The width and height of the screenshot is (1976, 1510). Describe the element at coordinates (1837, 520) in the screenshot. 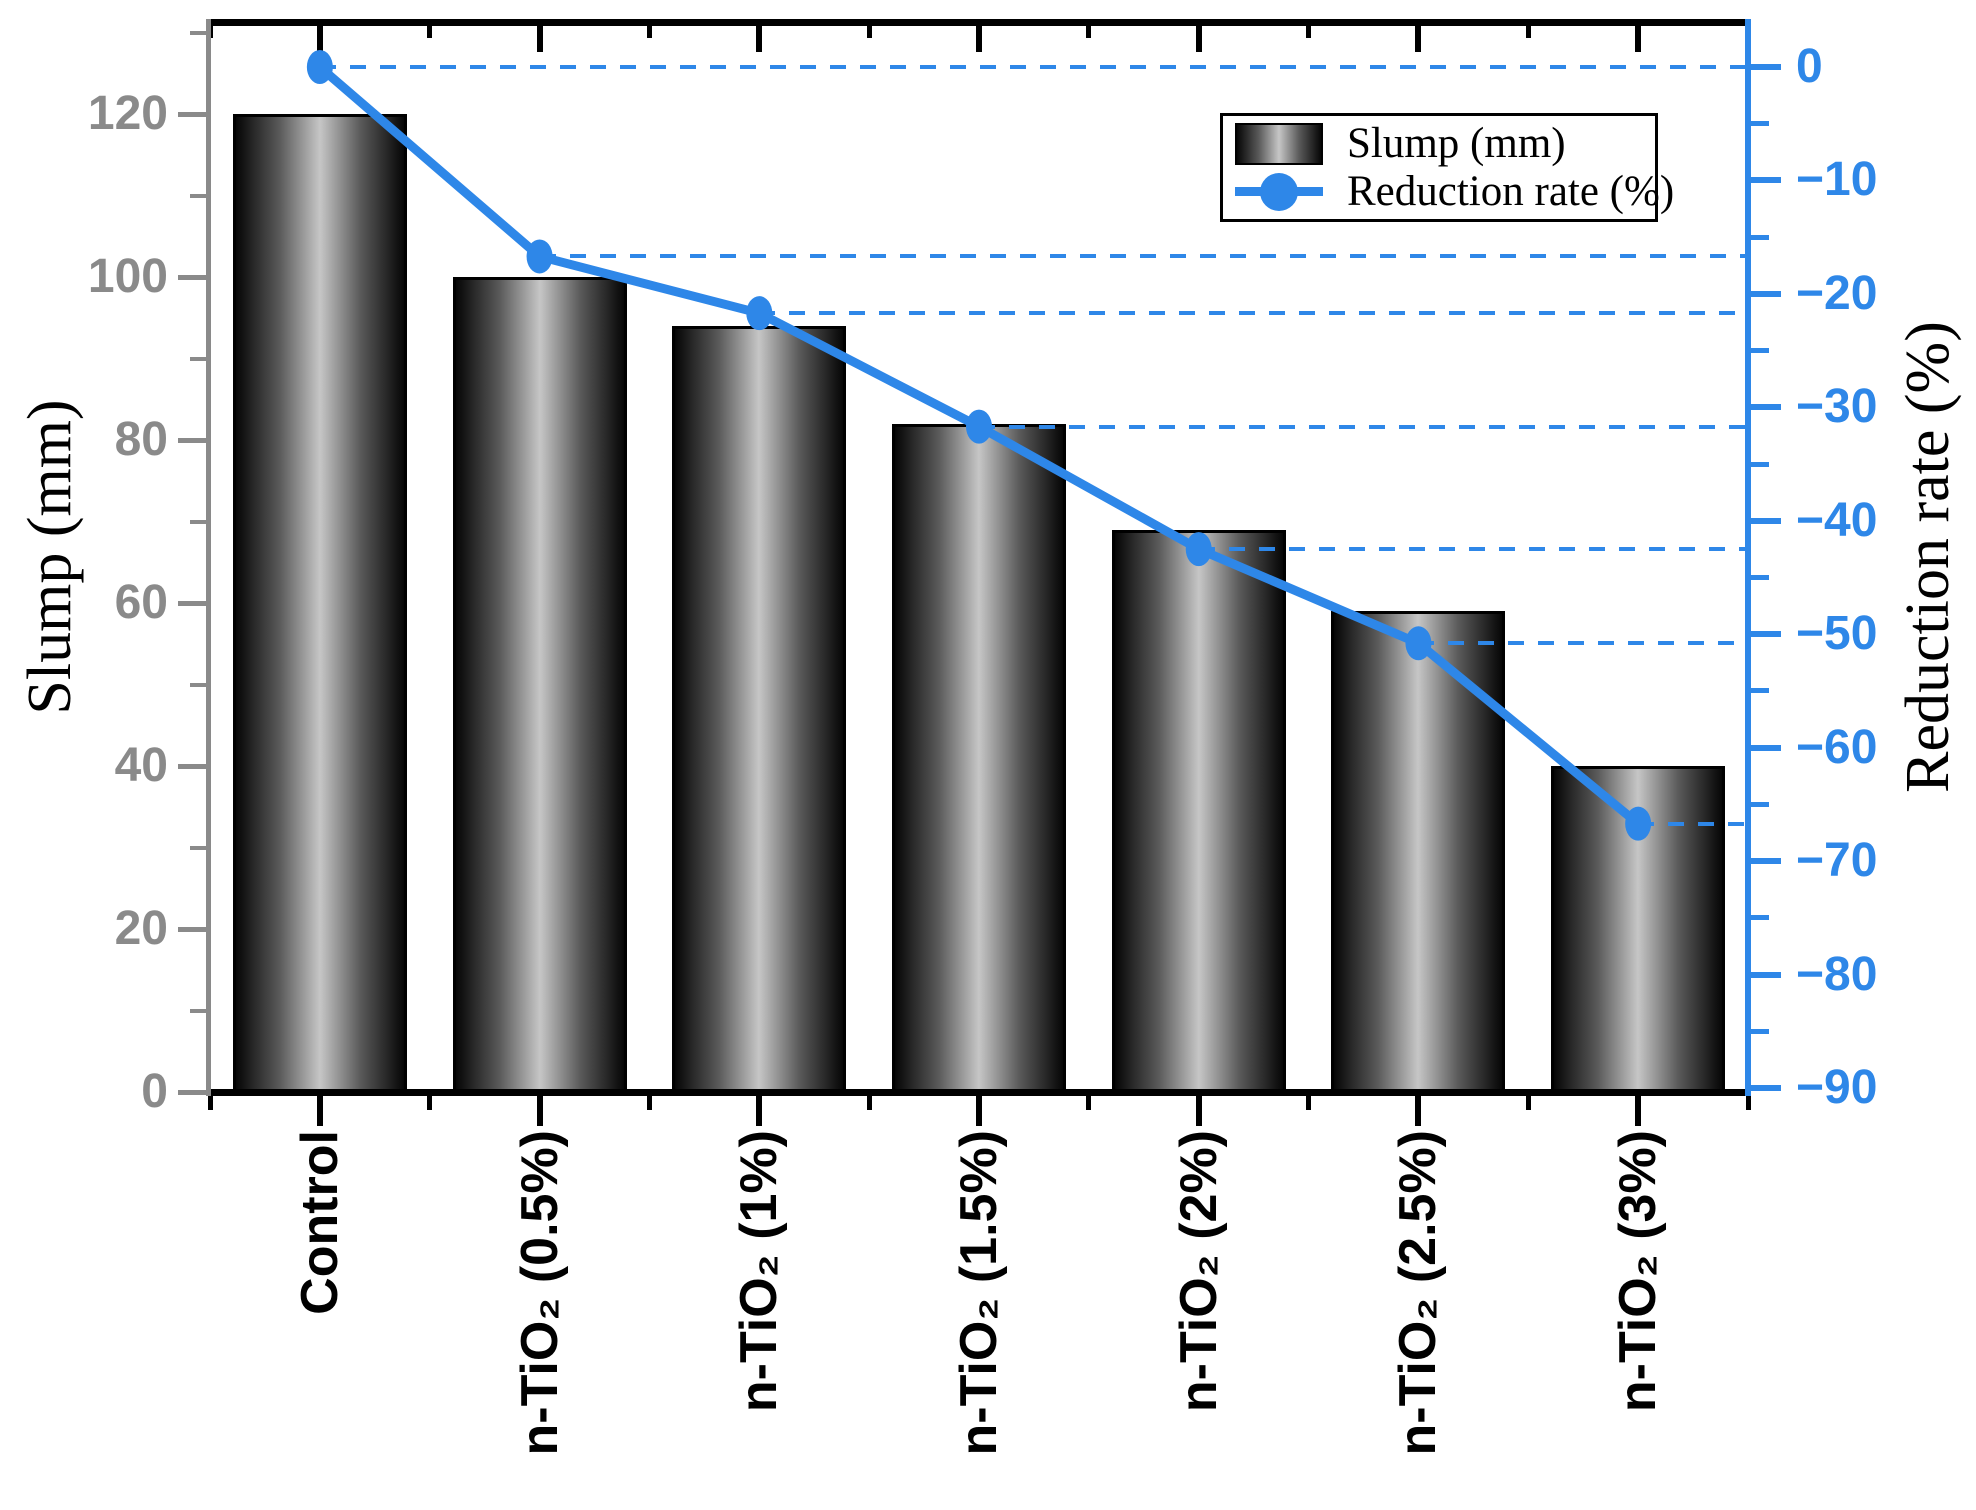

I see `right-axis-tick-label: −40` at that location.